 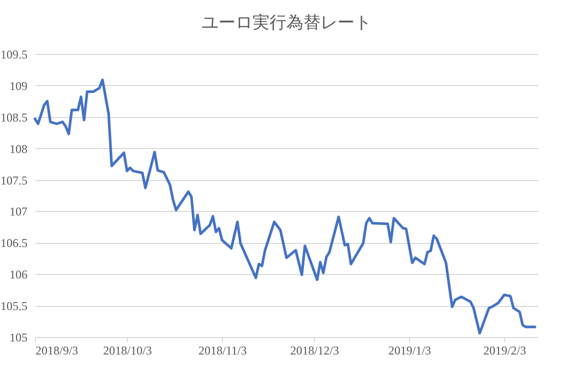 What do you see at coordinates (19, 149) in the screenshot?
I see `y-tick-label: 108` at bounding box center [19, 149].